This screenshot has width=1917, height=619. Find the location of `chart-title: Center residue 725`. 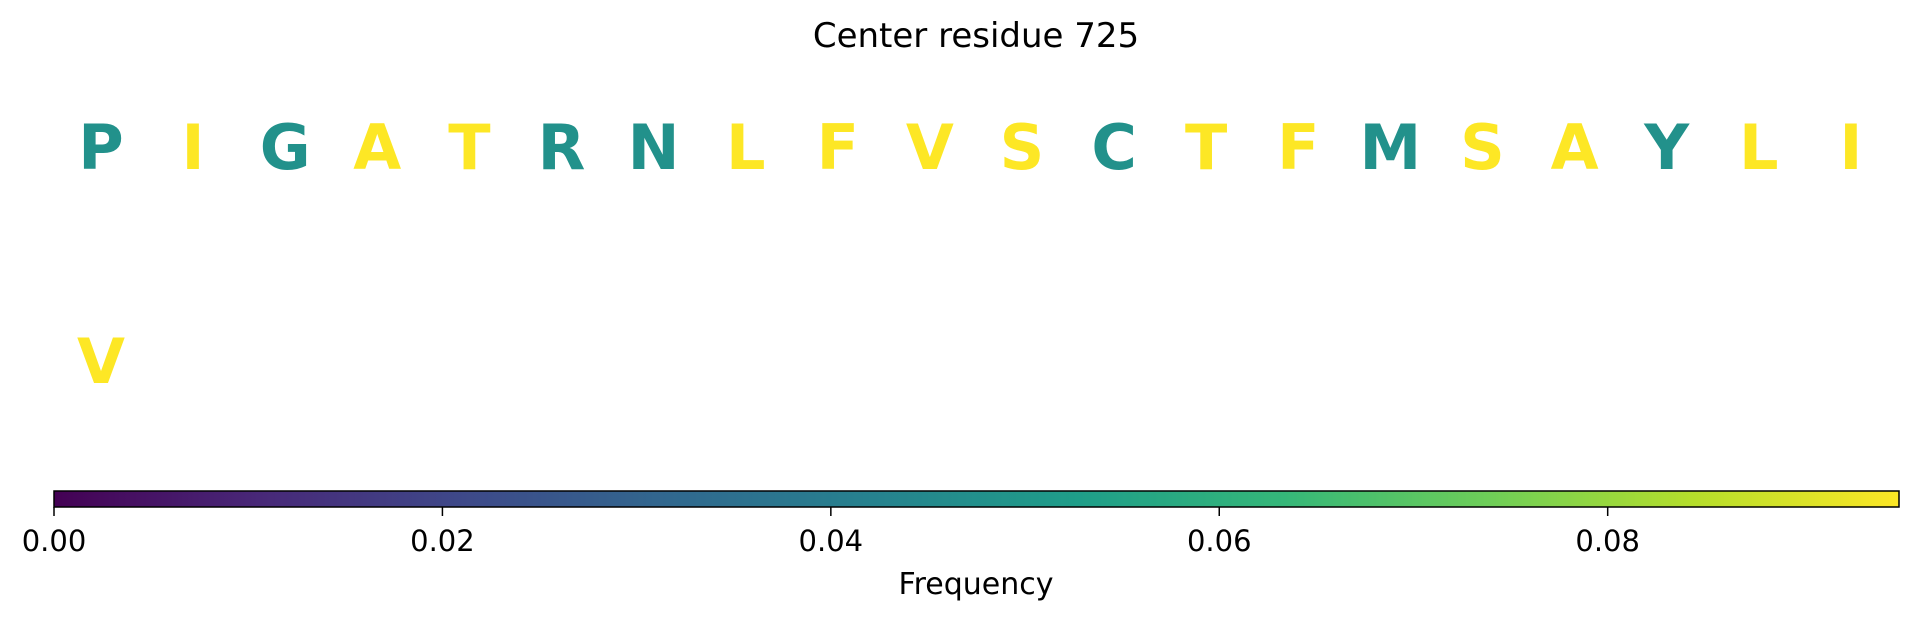

chart-title: Center residue 725 is located at coordinates (976, 36).